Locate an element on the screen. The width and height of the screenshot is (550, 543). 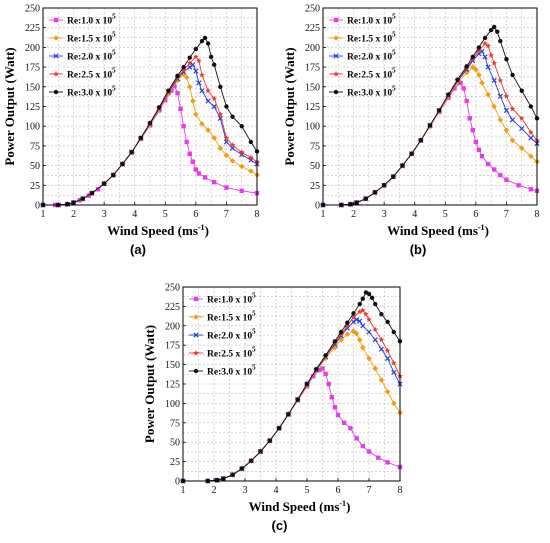
y-tick-label: 25 is located at coordinates (175, 462).